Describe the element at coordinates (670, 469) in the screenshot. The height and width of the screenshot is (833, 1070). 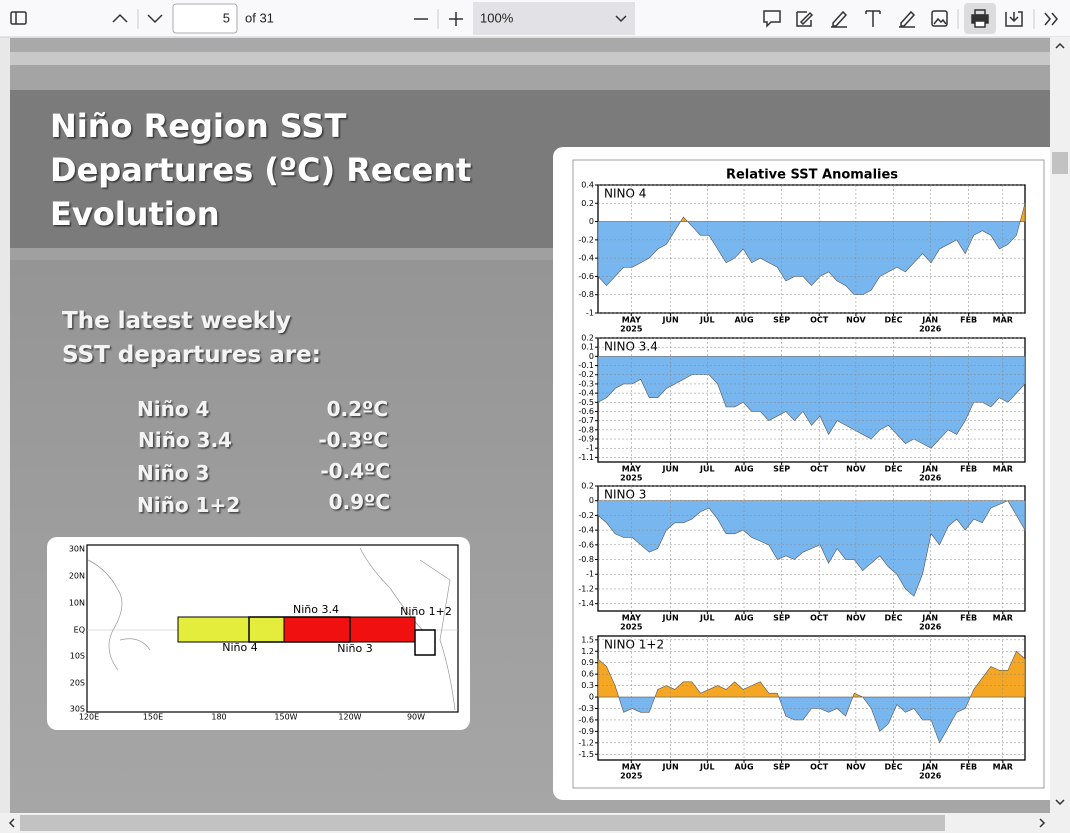
I see `x-tick-label: JUN` at that location.